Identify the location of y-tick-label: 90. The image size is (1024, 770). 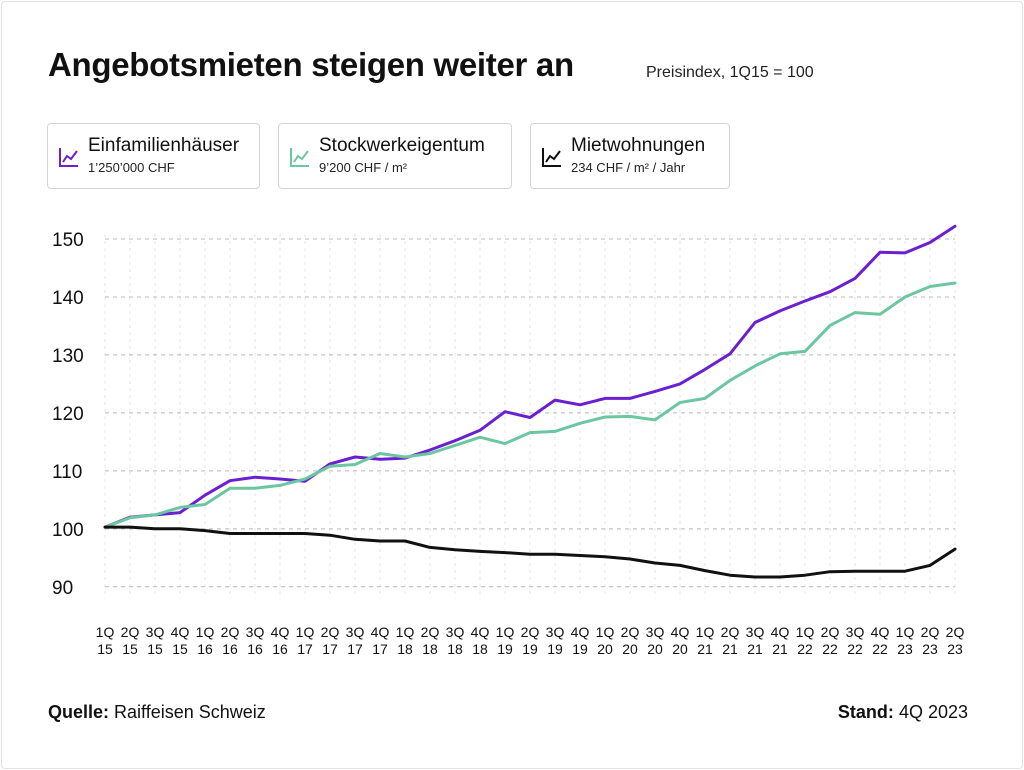
(62, 588).